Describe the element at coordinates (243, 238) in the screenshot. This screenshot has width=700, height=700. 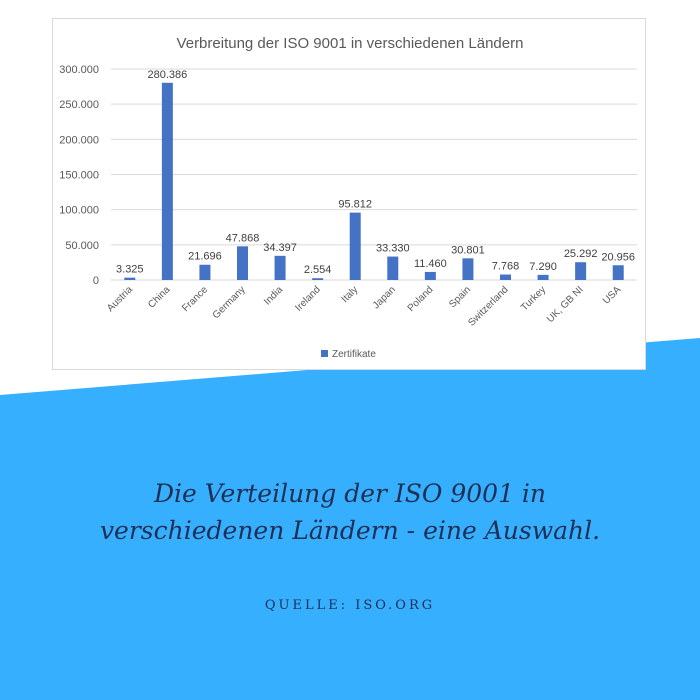
I see `data-label: 47.868` at that location.